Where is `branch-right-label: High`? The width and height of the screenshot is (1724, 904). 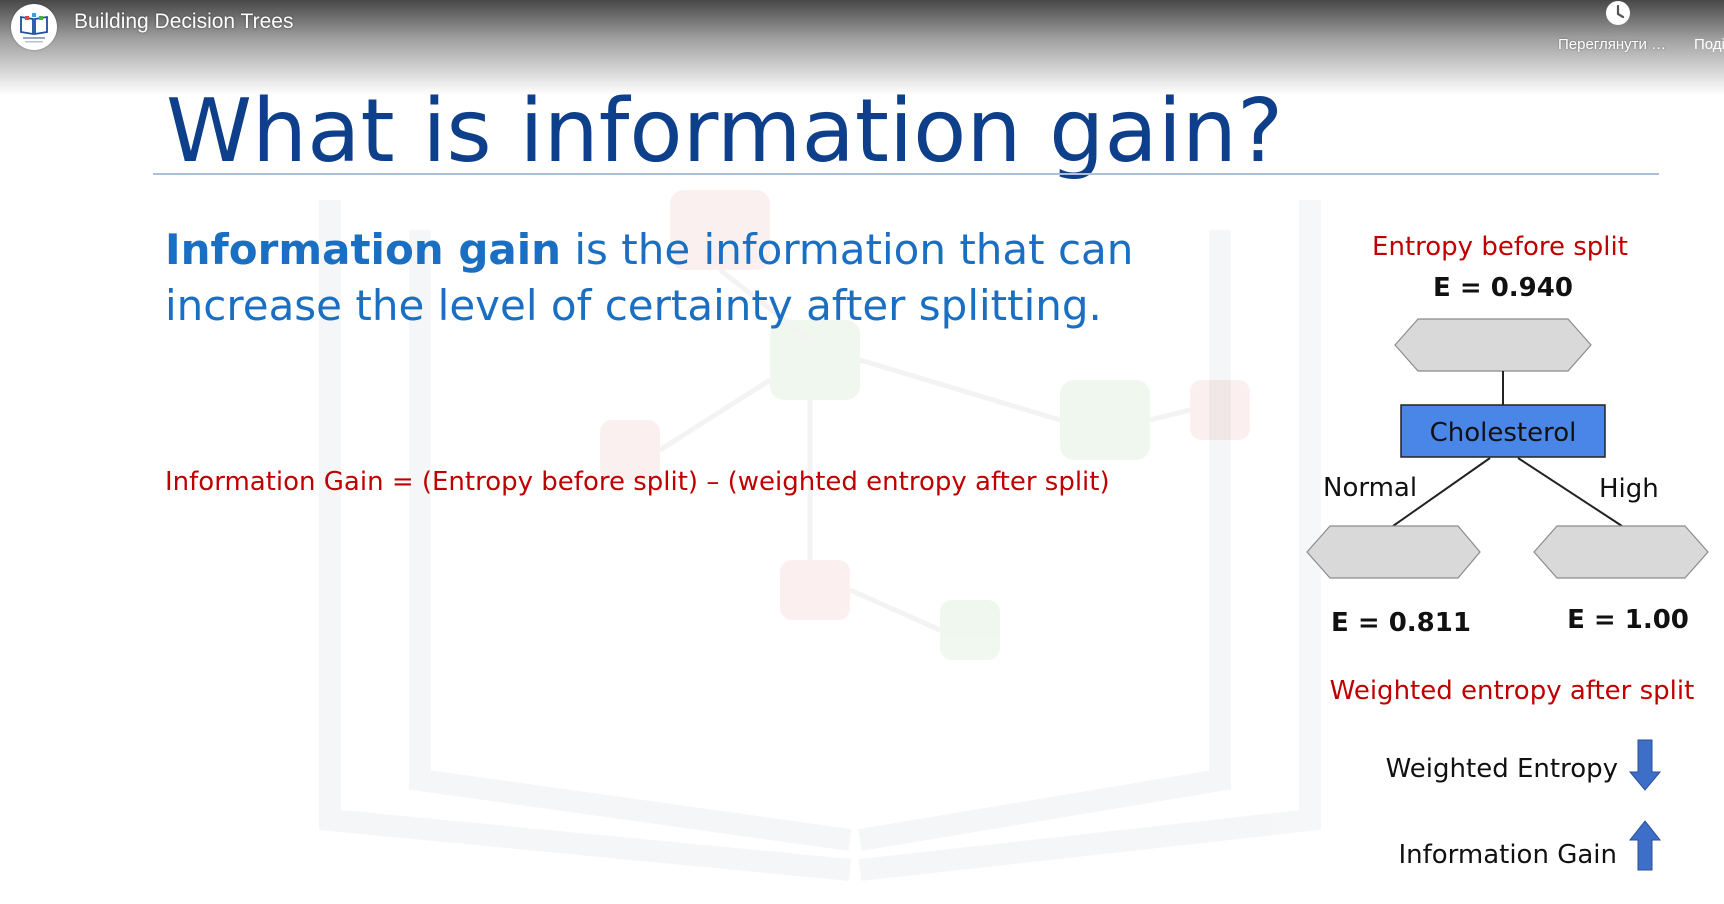
branch-right-label: High is located at coordinates (1629, 489).